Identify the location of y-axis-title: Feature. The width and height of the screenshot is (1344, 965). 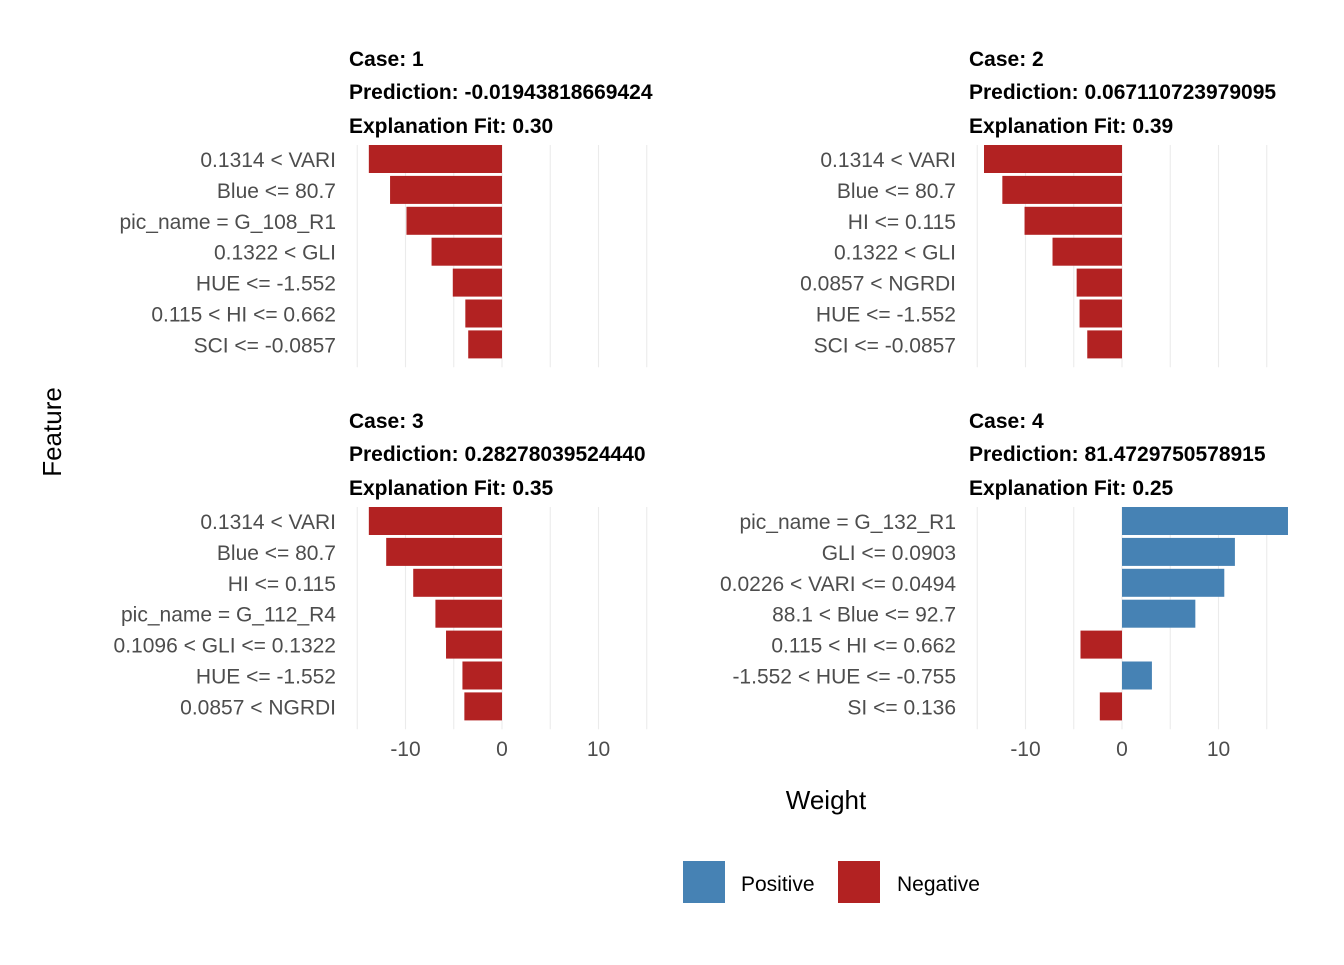
(52, 432).